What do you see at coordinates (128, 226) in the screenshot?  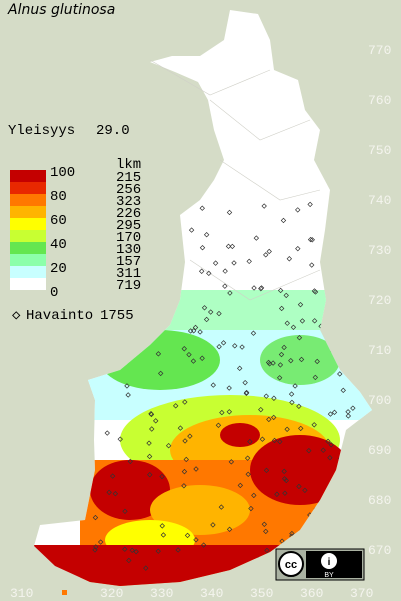 I see `legend-count: 295` at bounding box center [128, 226].